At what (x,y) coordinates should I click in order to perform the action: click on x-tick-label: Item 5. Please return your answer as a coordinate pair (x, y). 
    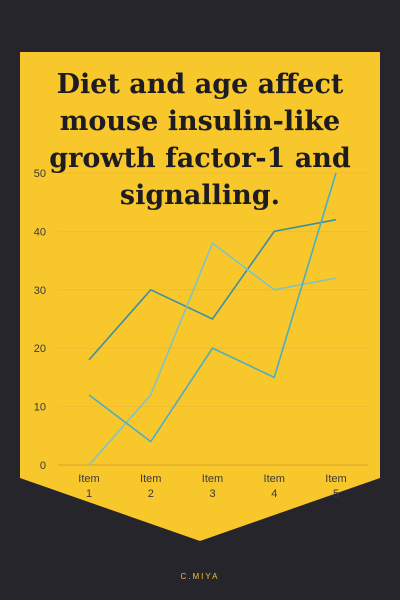
    Looking at the image, I should click on (335, 486).